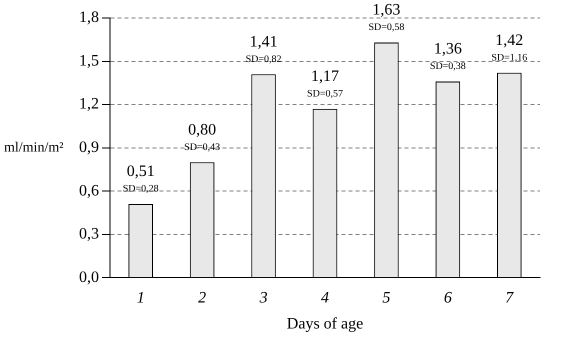  Describe the element at coordinates (448, 297) in the screenshot. I see `x-tick-label: 6` at that location.